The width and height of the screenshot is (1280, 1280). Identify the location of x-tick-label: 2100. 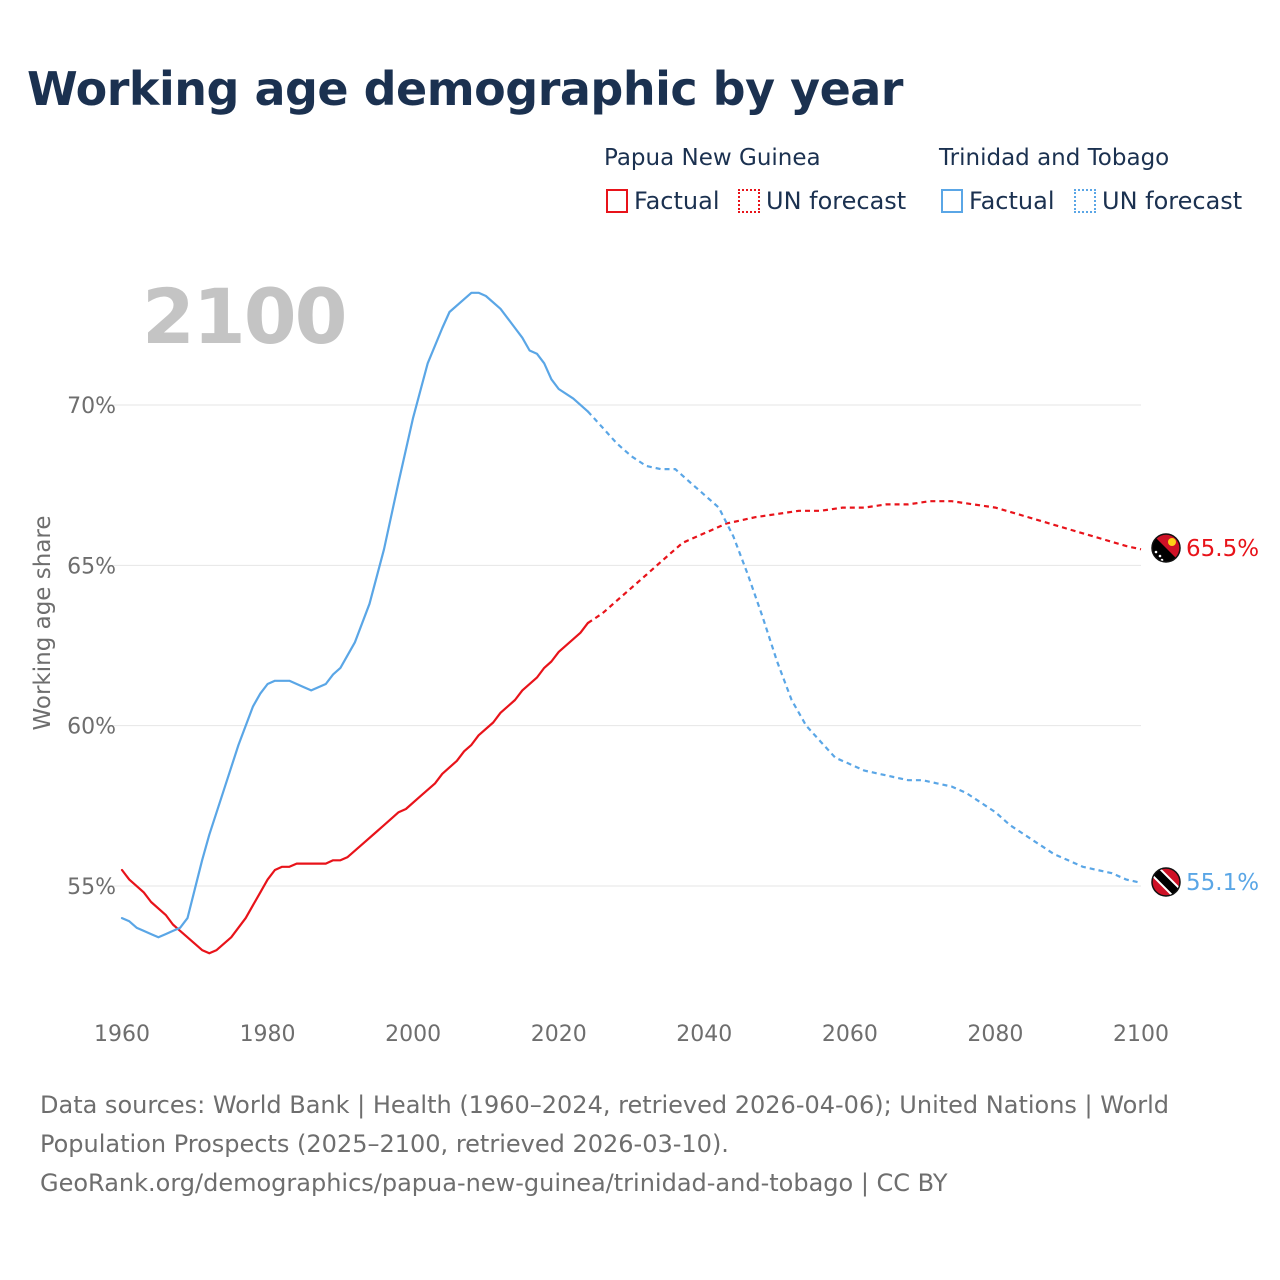
(1141, 1034).